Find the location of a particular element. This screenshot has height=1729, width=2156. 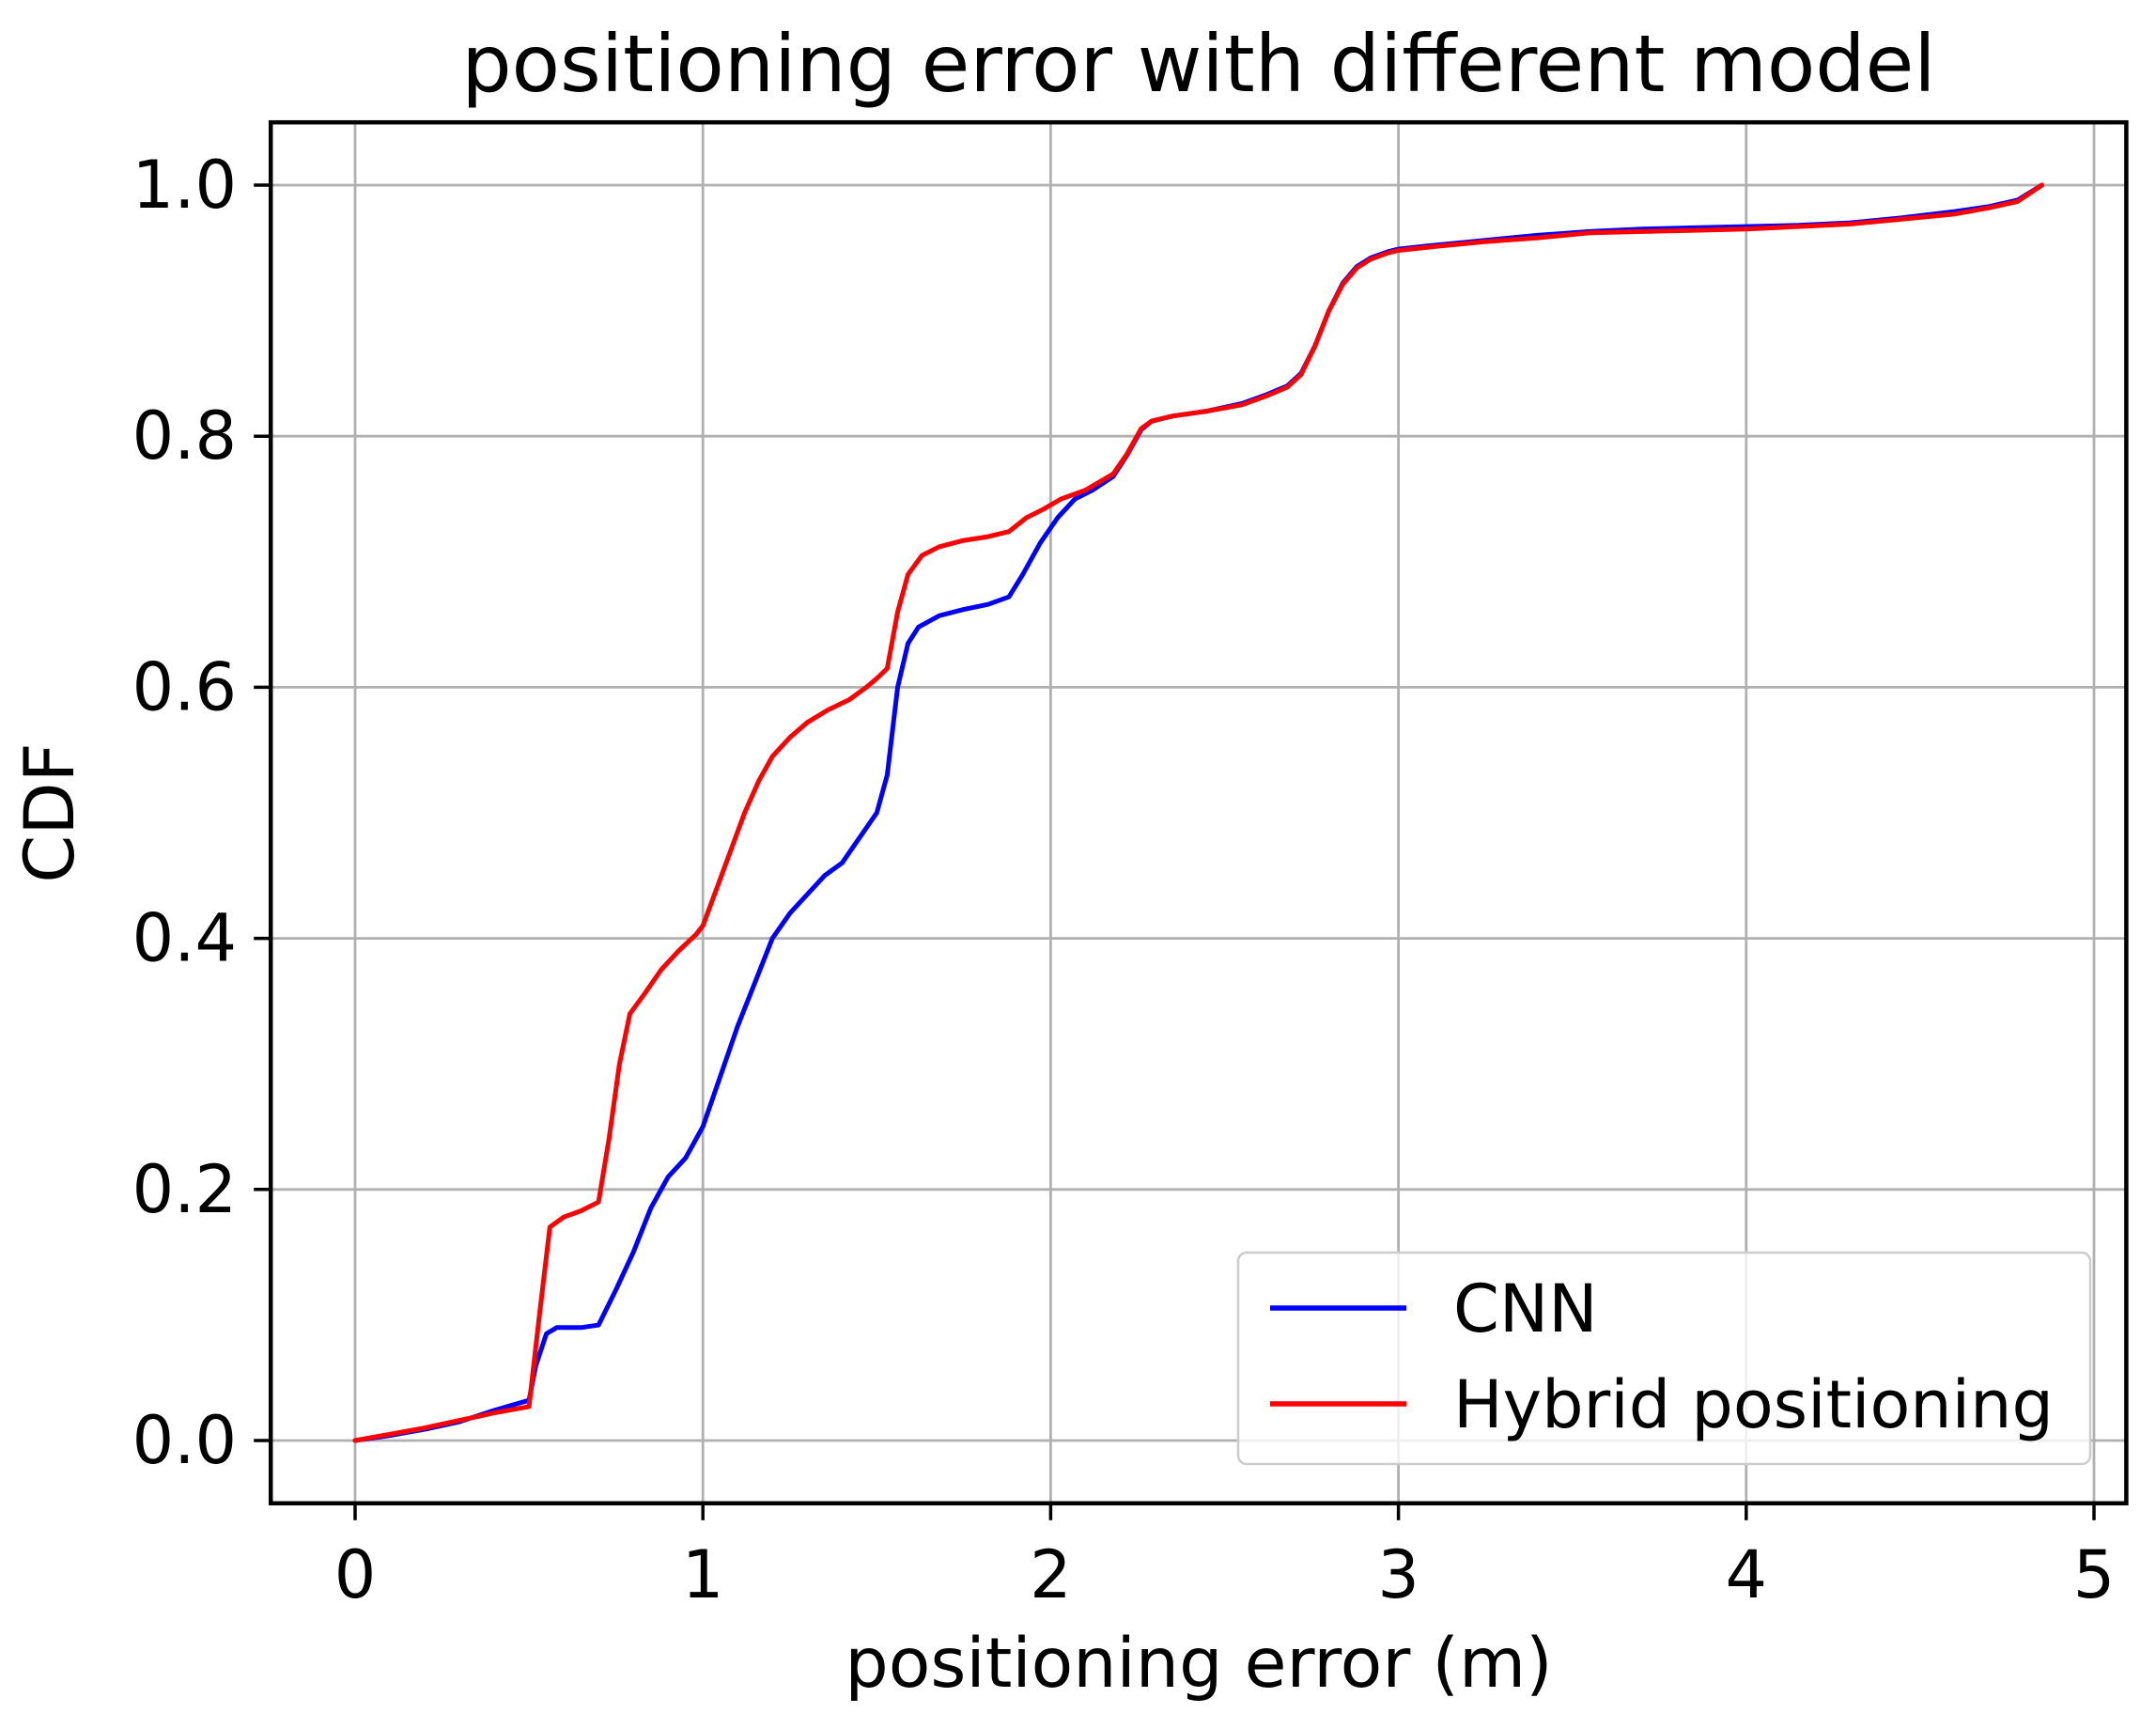

x-axis-label: positioning error (m) is located at coordinates (1199, 1664).